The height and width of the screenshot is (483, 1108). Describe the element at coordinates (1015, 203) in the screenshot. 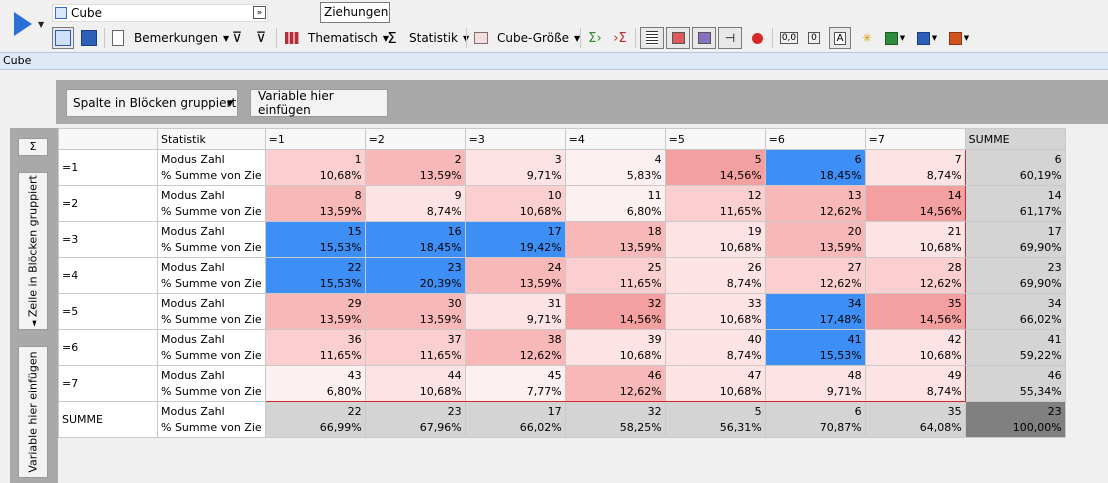

I see `sum-cell: 14 61,17%` at that location.